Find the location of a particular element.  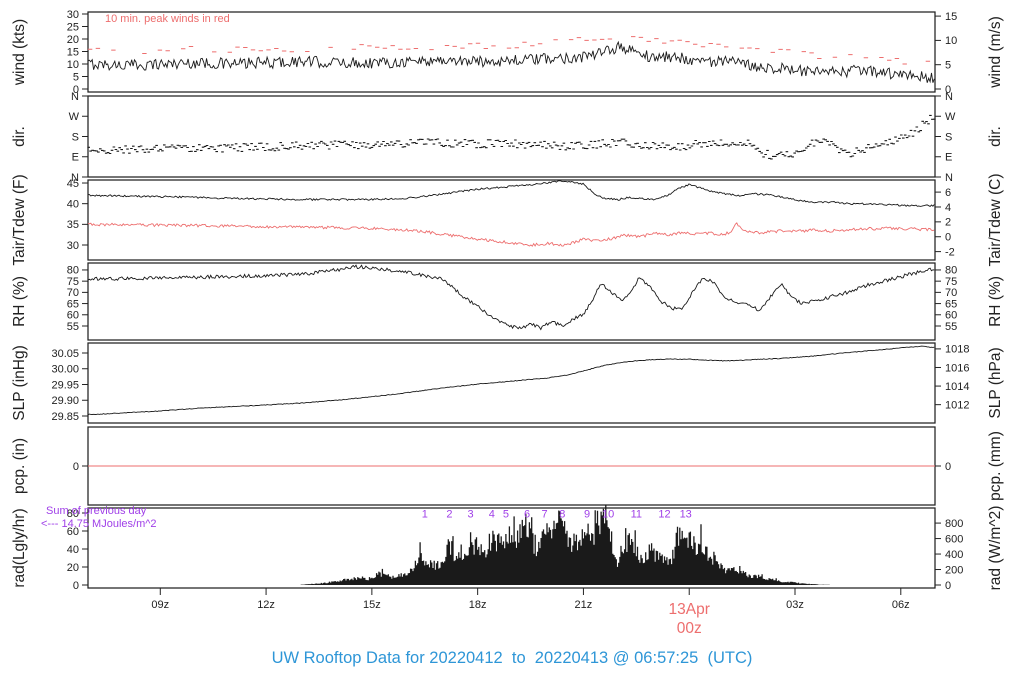

rh-tick-label-left: 70 is located at coordinates (73, 293).